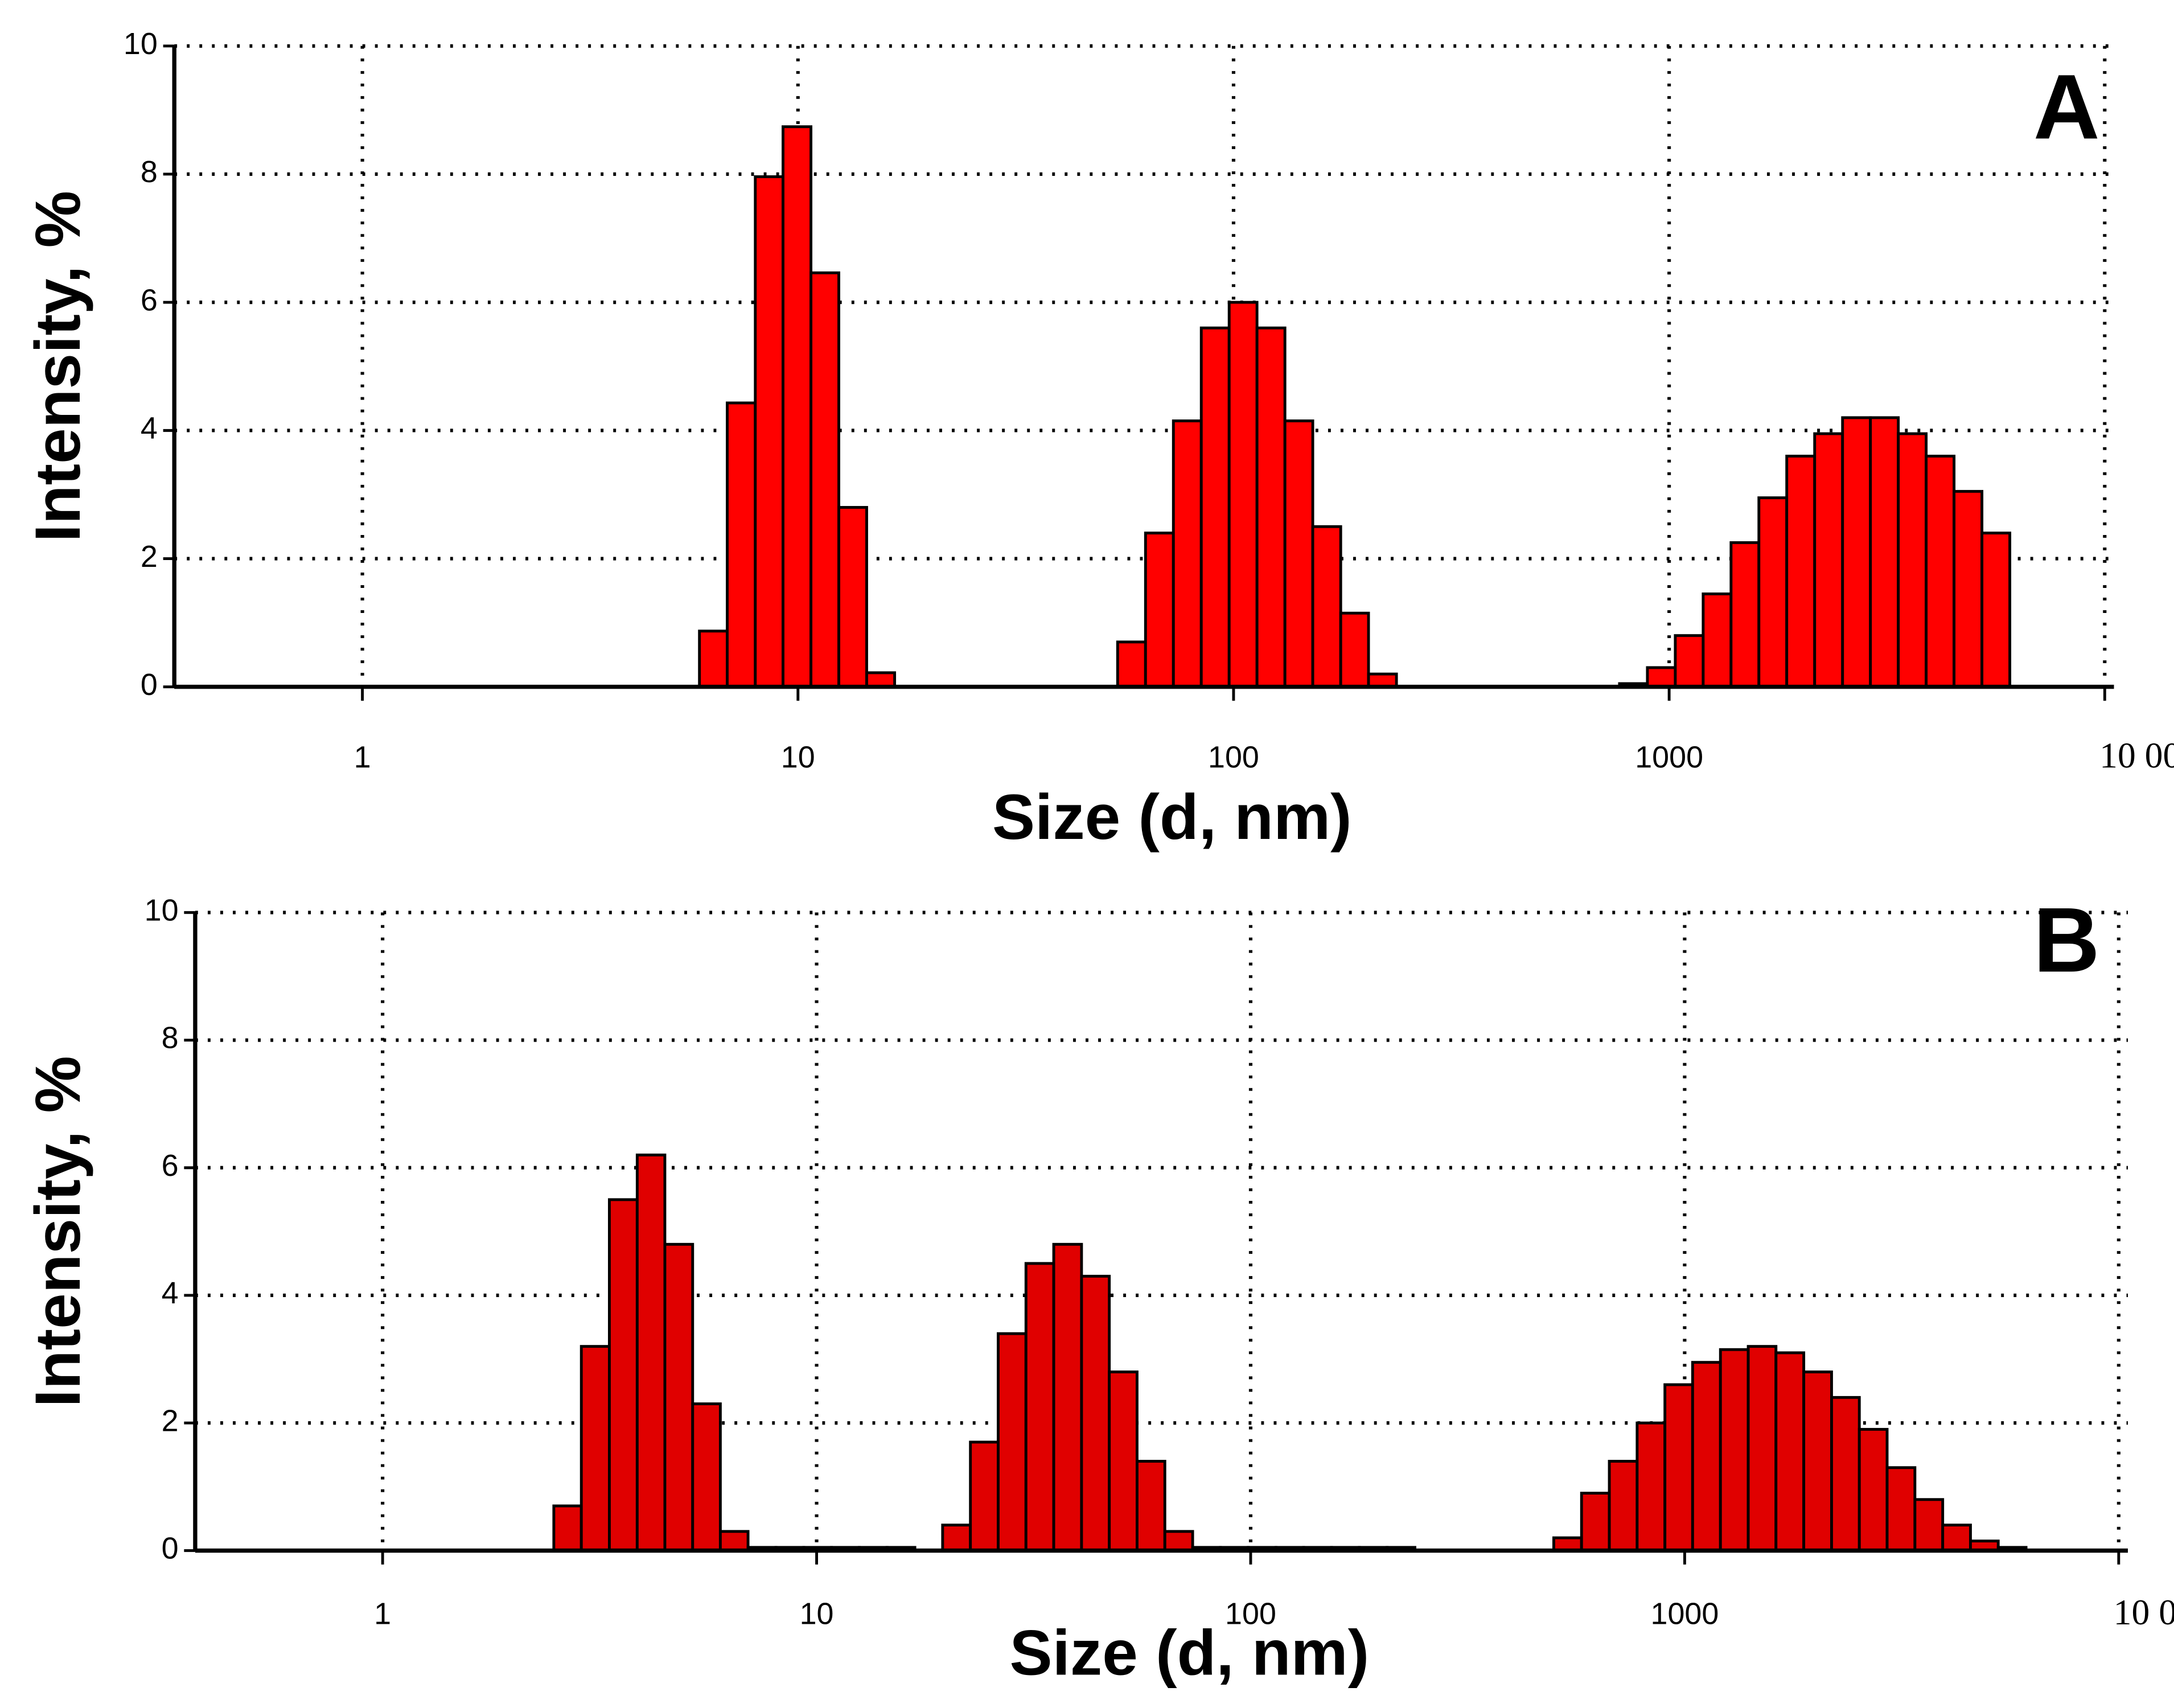  I want to click on panel-label: A, so click(2066, 107).